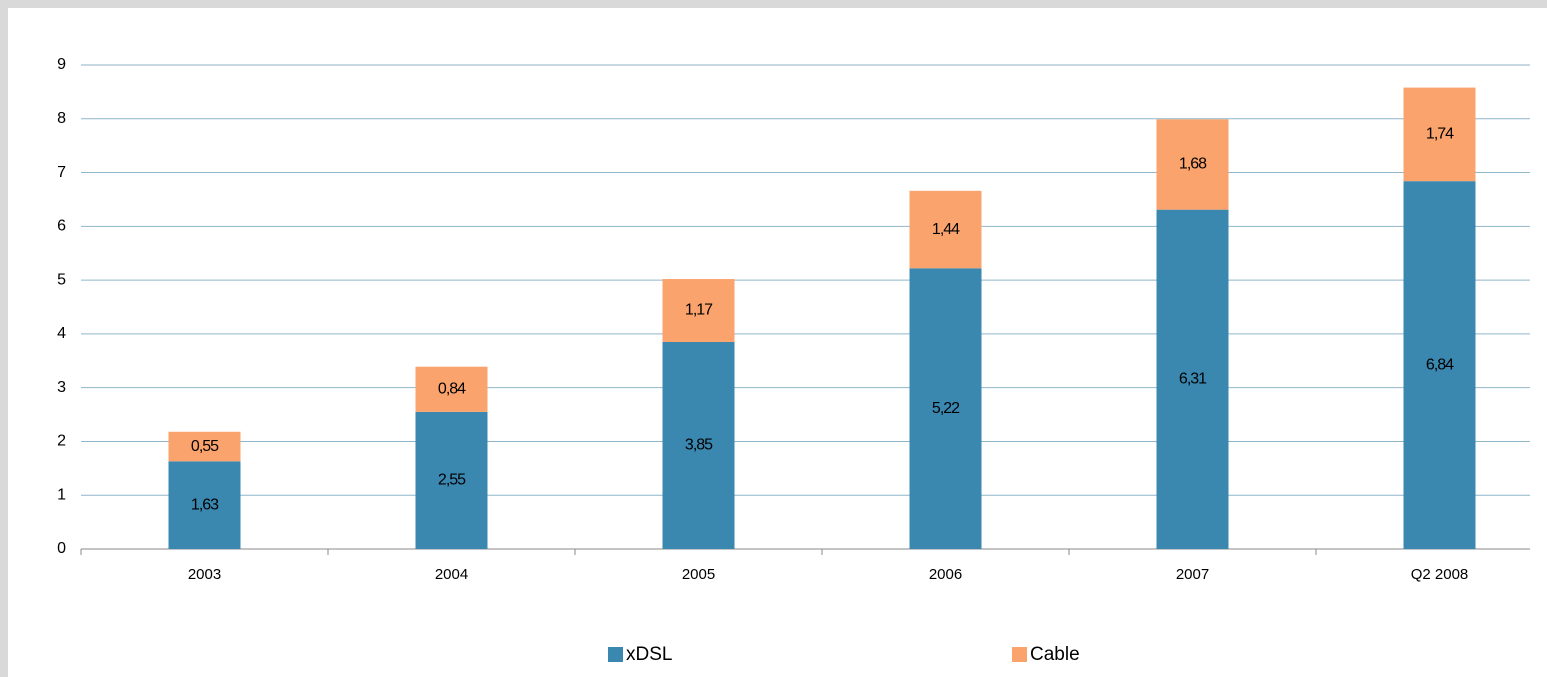  What do you see at coordinates (1192, 574) in the screenshot?
I see `x-tick-label: 2007` at bounding box center [1192, 574].